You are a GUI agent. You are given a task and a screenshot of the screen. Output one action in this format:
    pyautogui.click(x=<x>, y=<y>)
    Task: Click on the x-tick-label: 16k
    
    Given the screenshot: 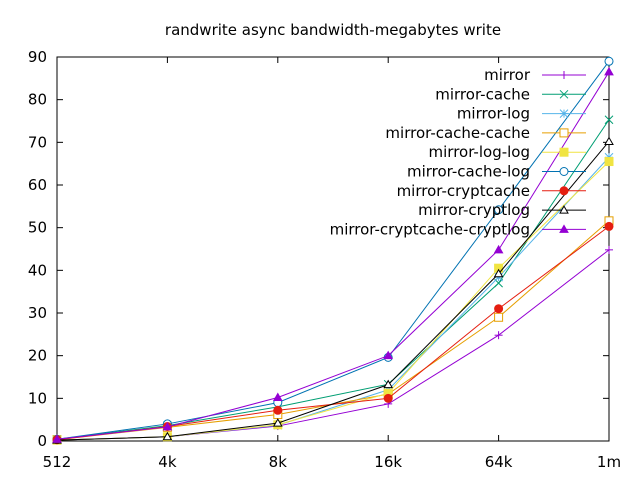 What is the action you would take?
    pyautogui.click(x=388, y=462)
    